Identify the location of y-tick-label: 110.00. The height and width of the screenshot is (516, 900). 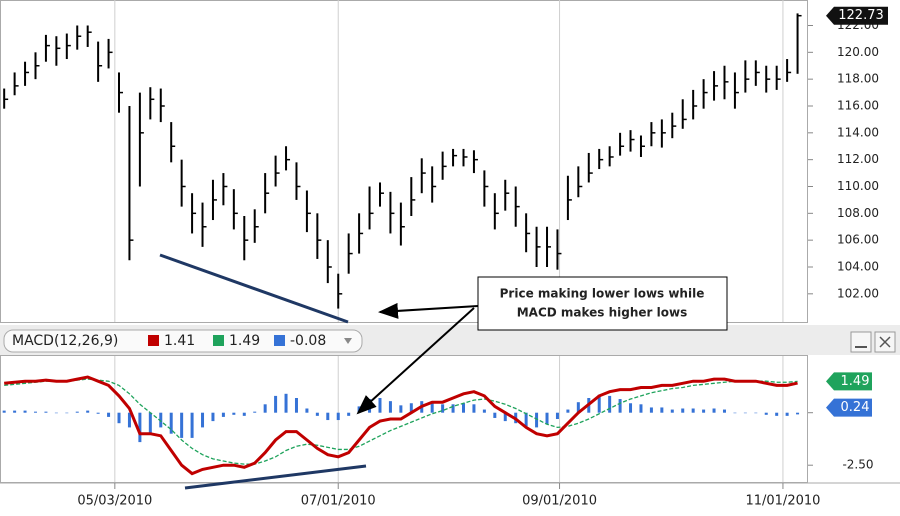
(858, 186).